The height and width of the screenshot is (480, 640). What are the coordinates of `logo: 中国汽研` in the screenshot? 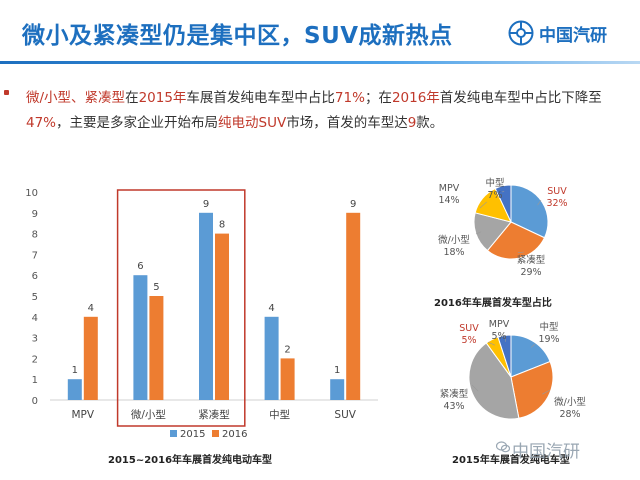 It's located at (557, 33).